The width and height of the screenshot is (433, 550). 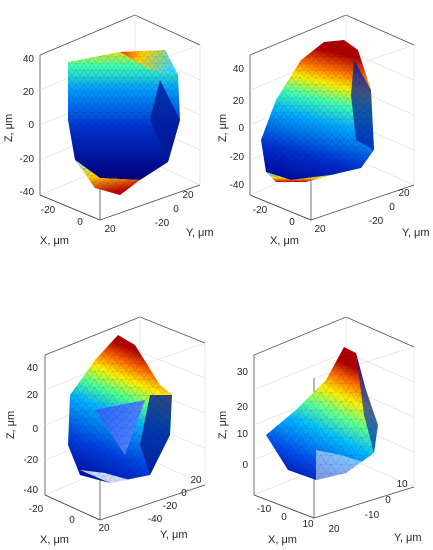 What do you see at coordinates (408, 538) in the screenshot?
I see `y-label-d: Y, μm` at bounding box center [408, 538].